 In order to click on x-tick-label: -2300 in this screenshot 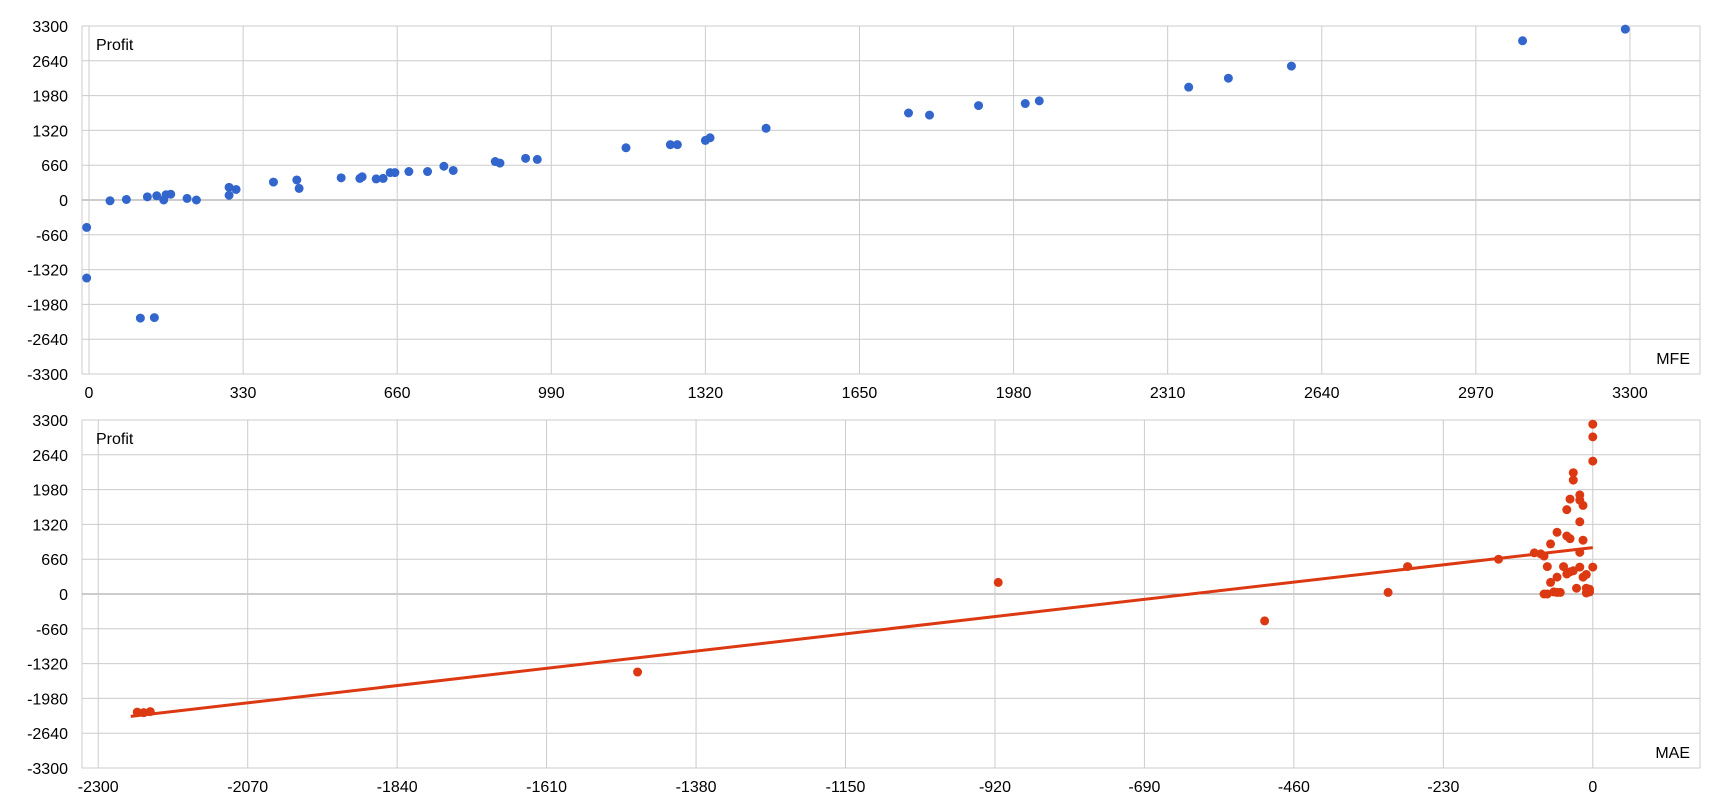, I will do `click(98, 787)`.